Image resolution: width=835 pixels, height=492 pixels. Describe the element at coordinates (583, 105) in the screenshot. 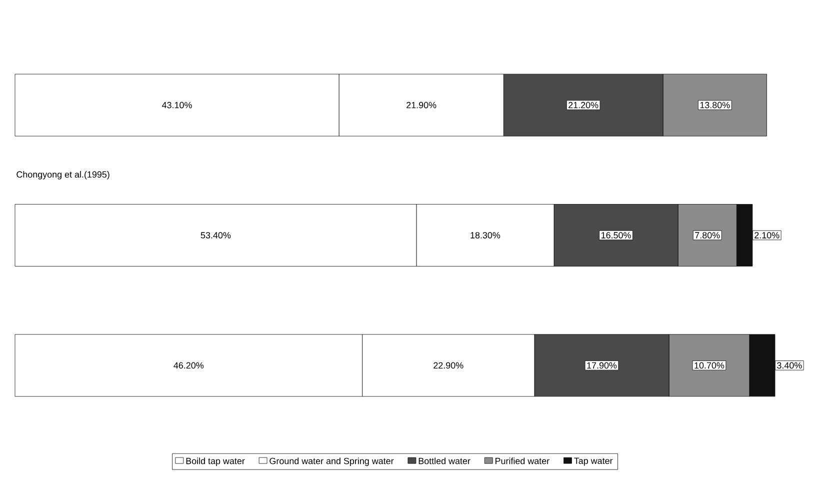

I see `data-label: 21.20%` at that location.